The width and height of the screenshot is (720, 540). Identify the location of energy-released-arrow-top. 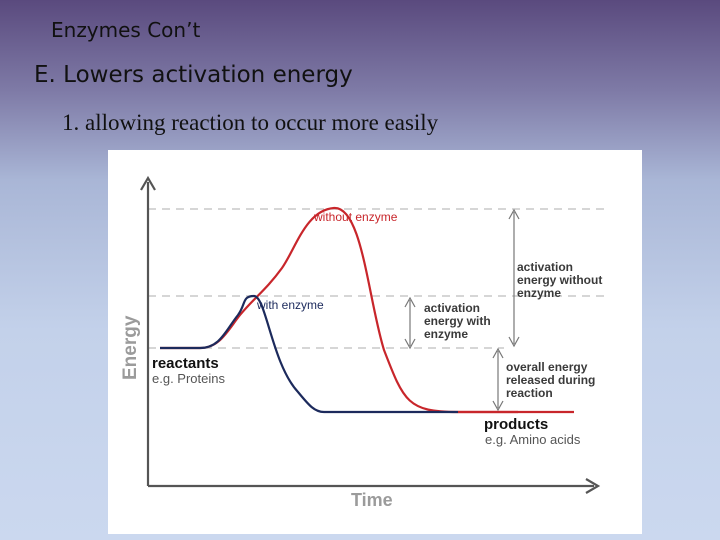
(498, 353).